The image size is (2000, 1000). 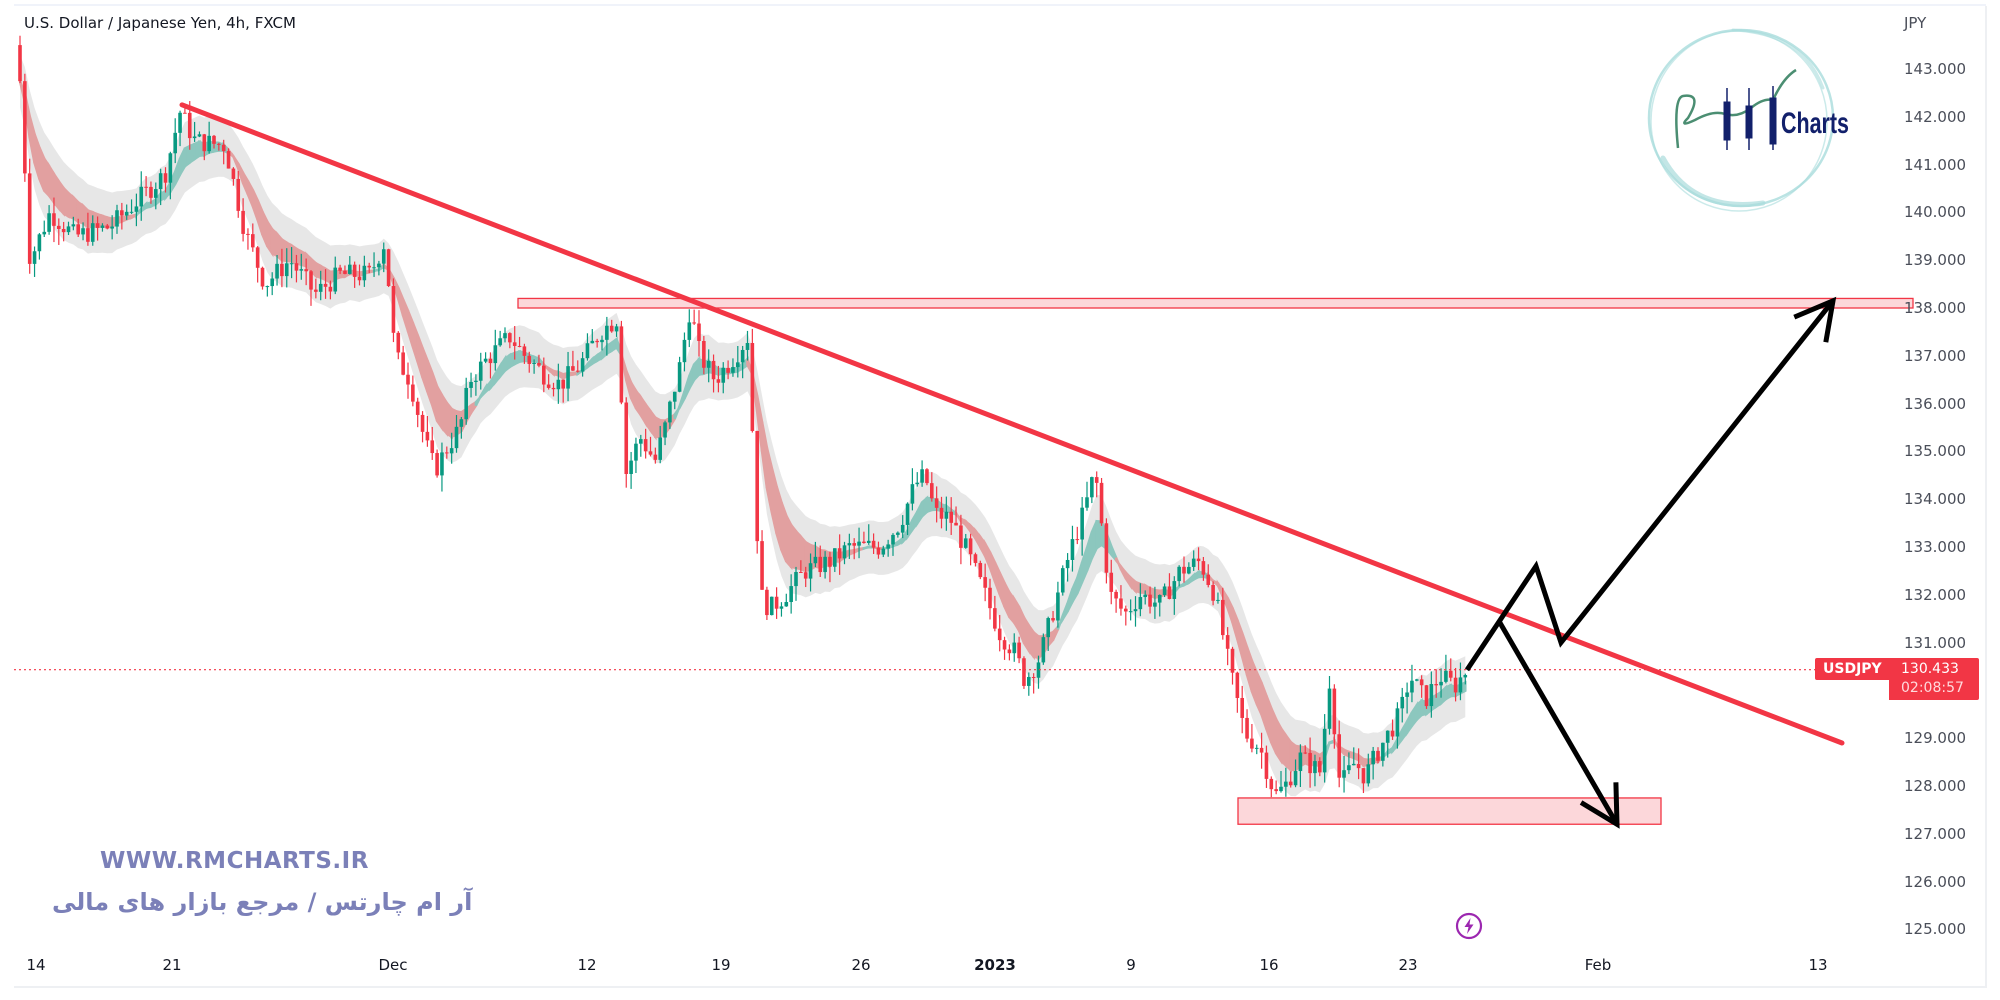 I want to click on logo-r-swoosh-icon, so click(x=1736, y=108).